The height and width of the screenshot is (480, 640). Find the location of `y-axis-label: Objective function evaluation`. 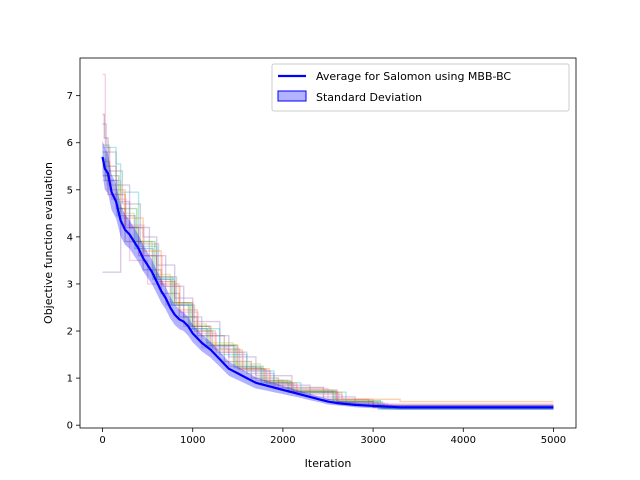

y-axis-label: Objective function evaluation is located at coordinates (48, 243).